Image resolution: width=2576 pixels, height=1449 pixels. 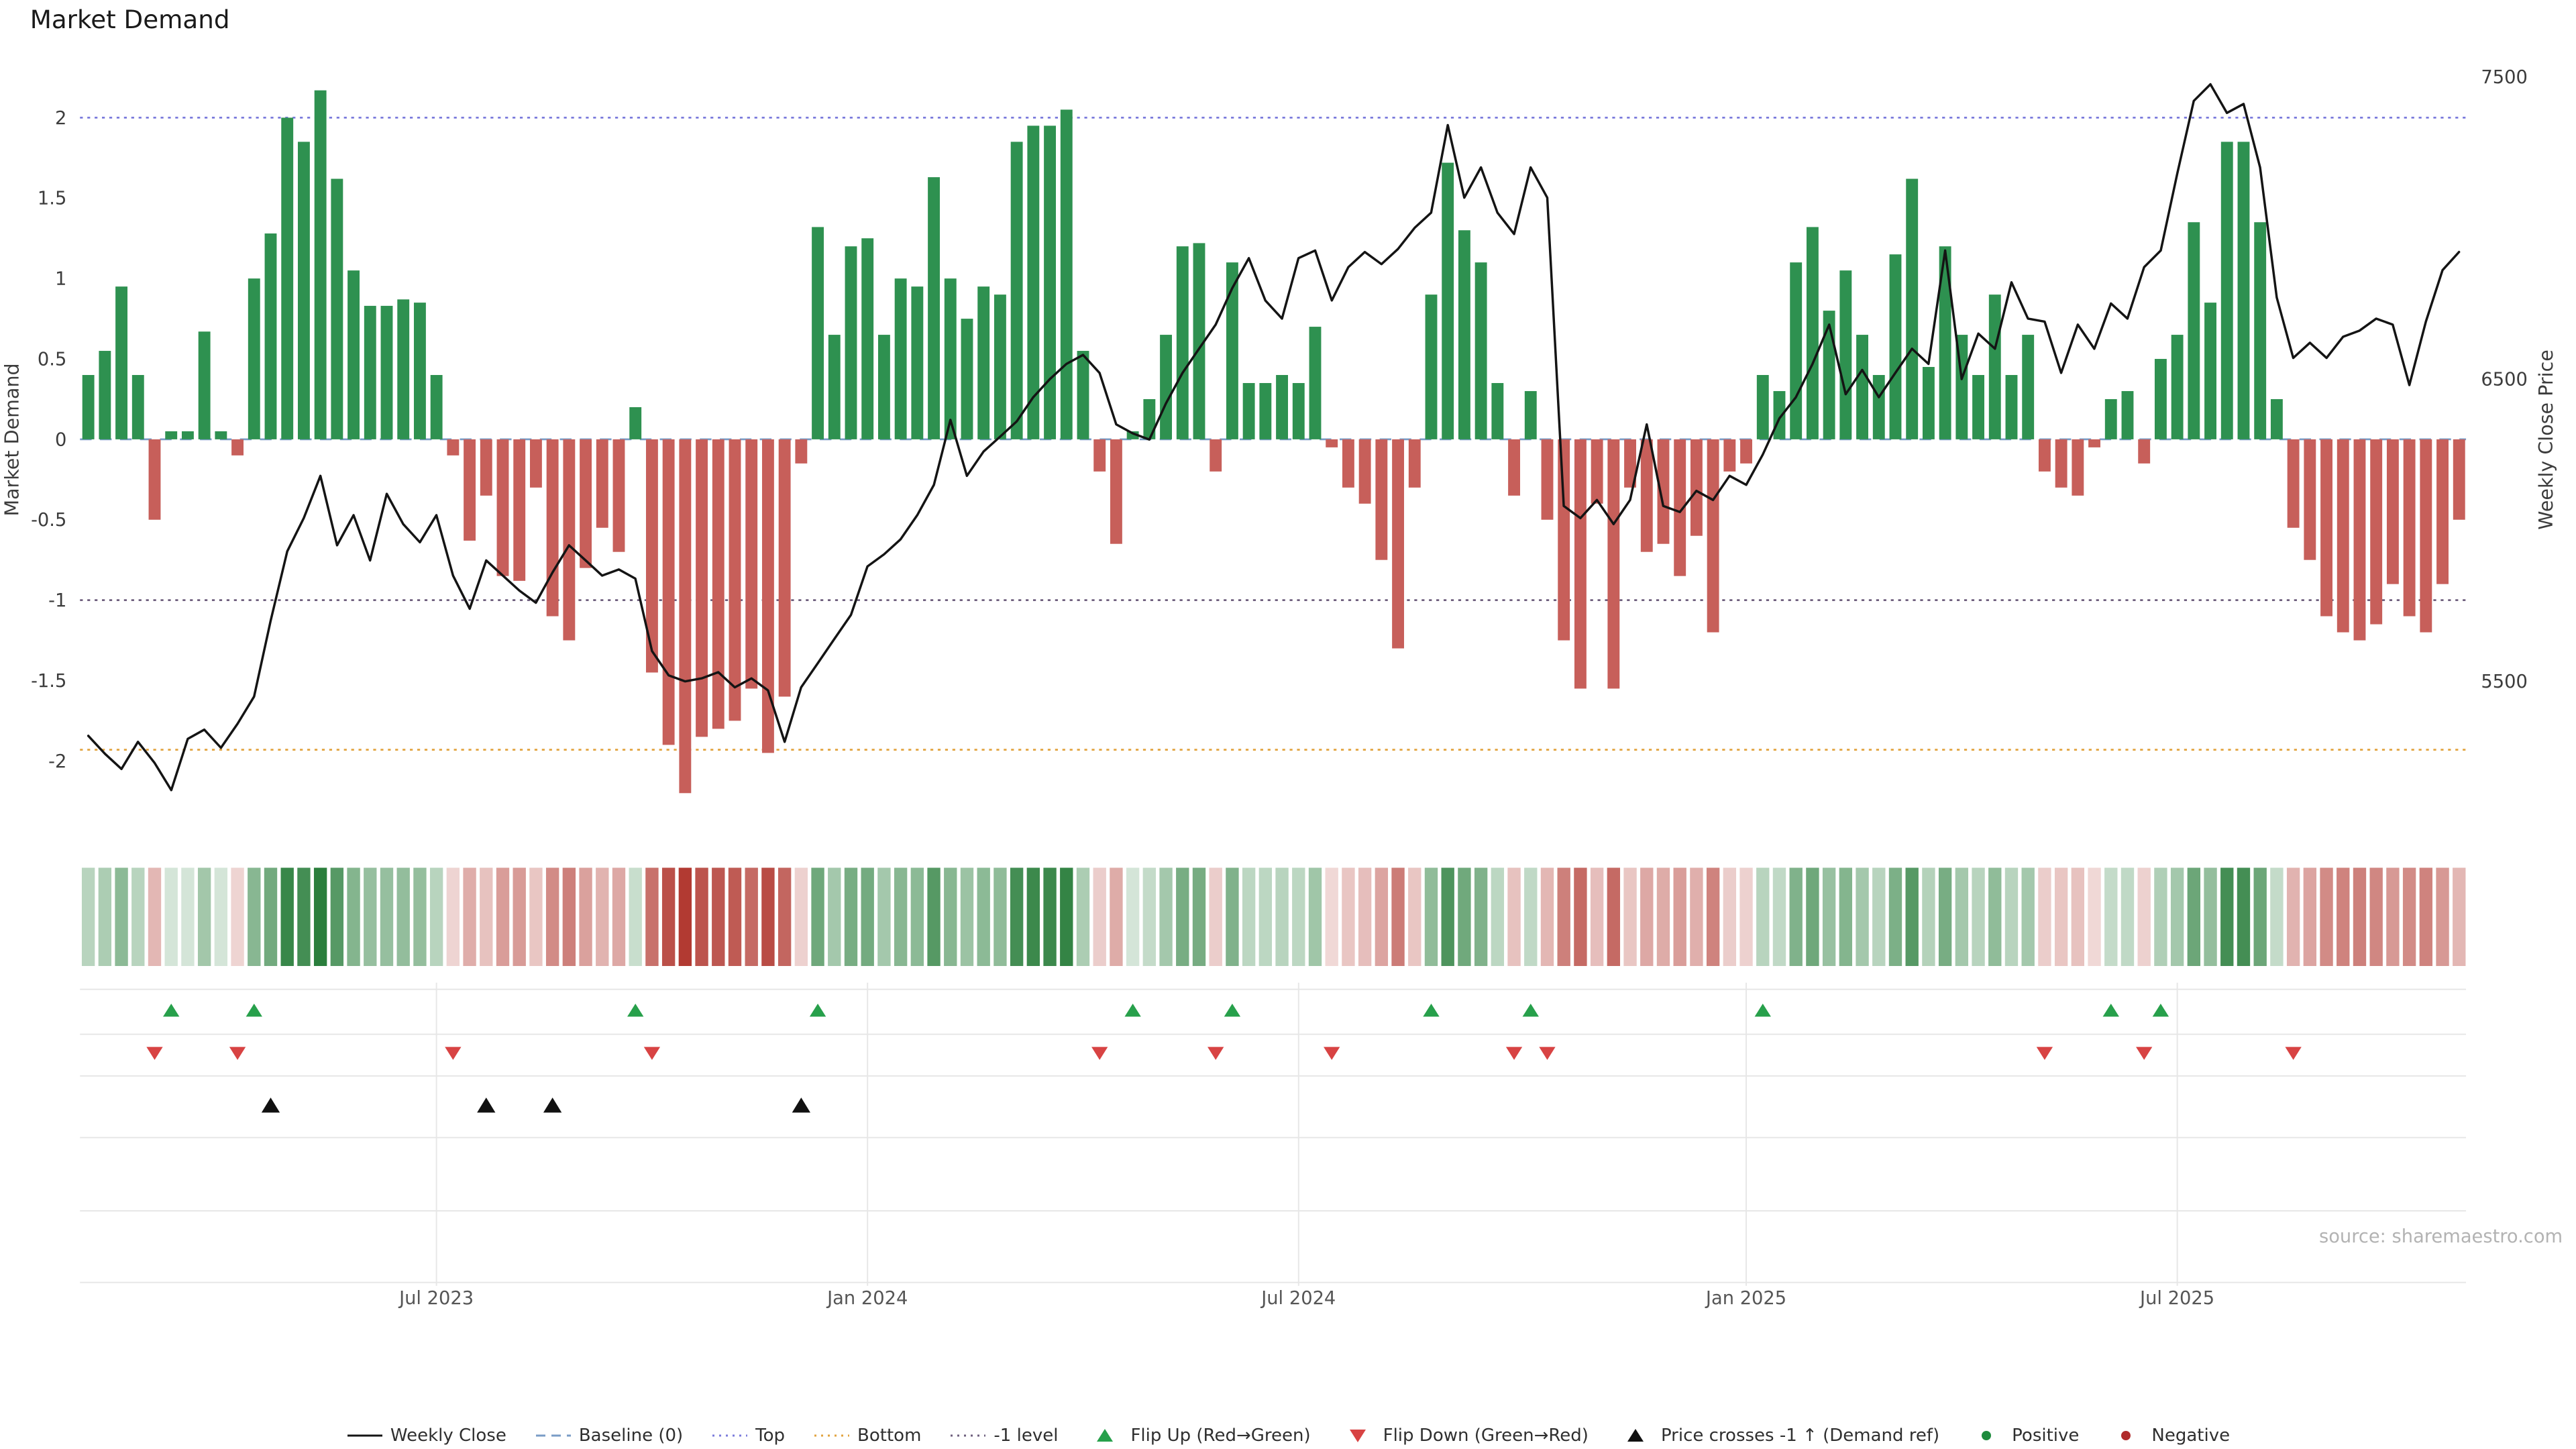 I want to click on legend-item-label: Bottom, so click(x=889, y=1436).